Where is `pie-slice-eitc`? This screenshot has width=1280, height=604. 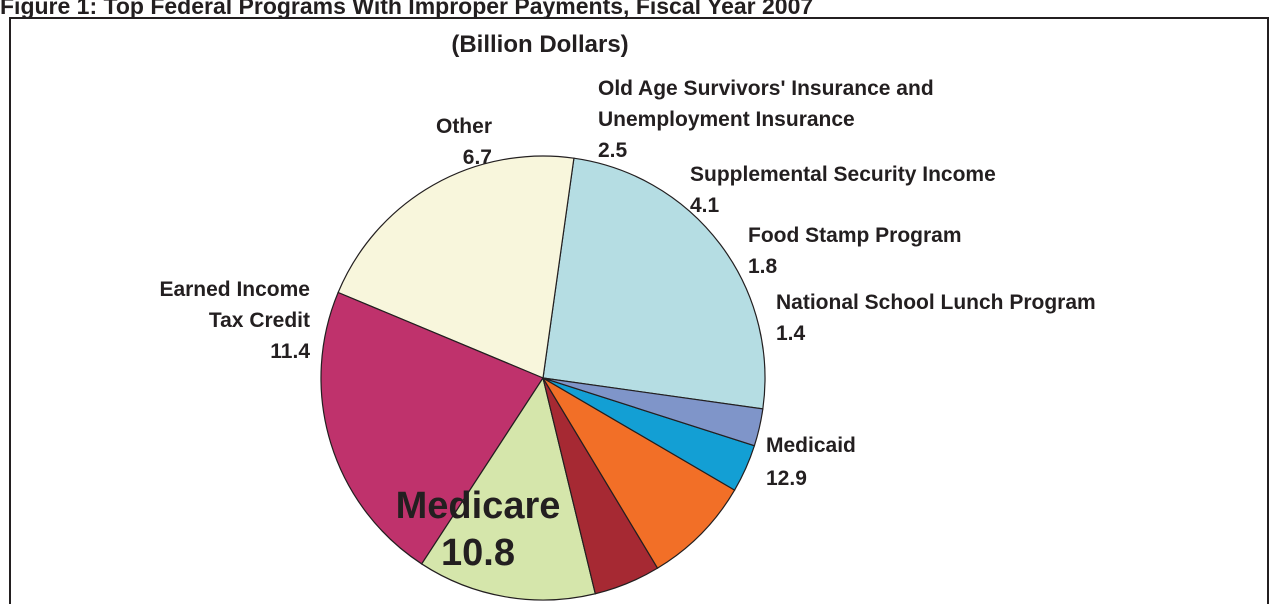
pie-slice-eitc is located at coordinates (432, 428).